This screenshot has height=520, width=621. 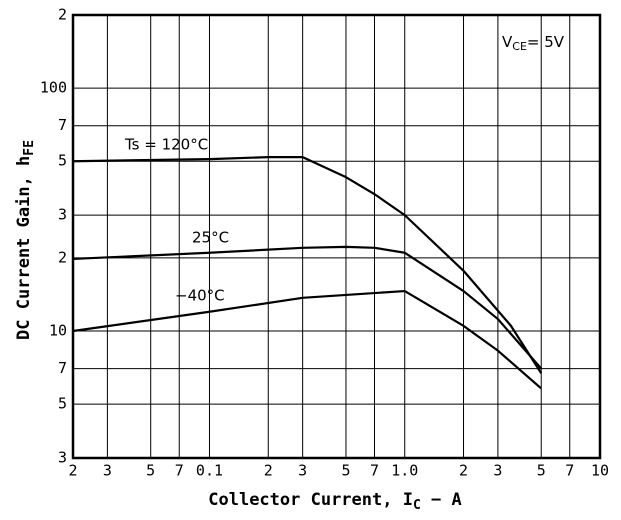 I want to click on series-label: Ts = 120°C, so click(x=166, y=145).